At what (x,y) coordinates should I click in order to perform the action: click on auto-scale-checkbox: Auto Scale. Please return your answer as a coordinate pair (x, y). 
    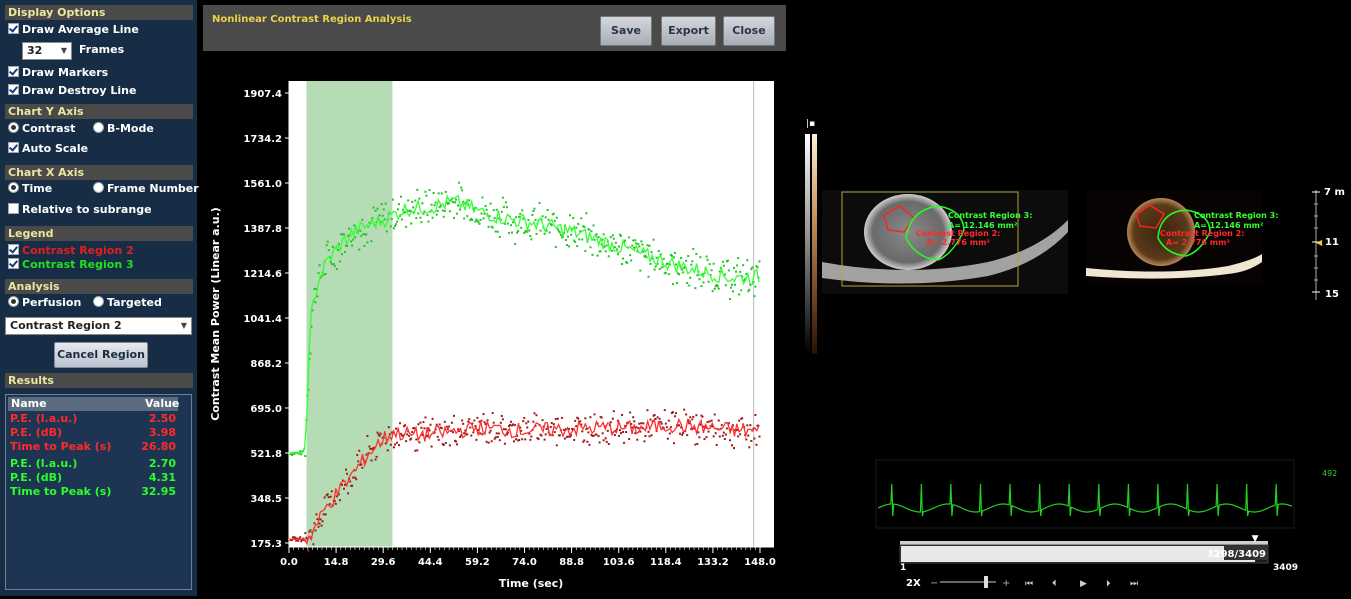
    Looking at the image, I should click on (48, 149).